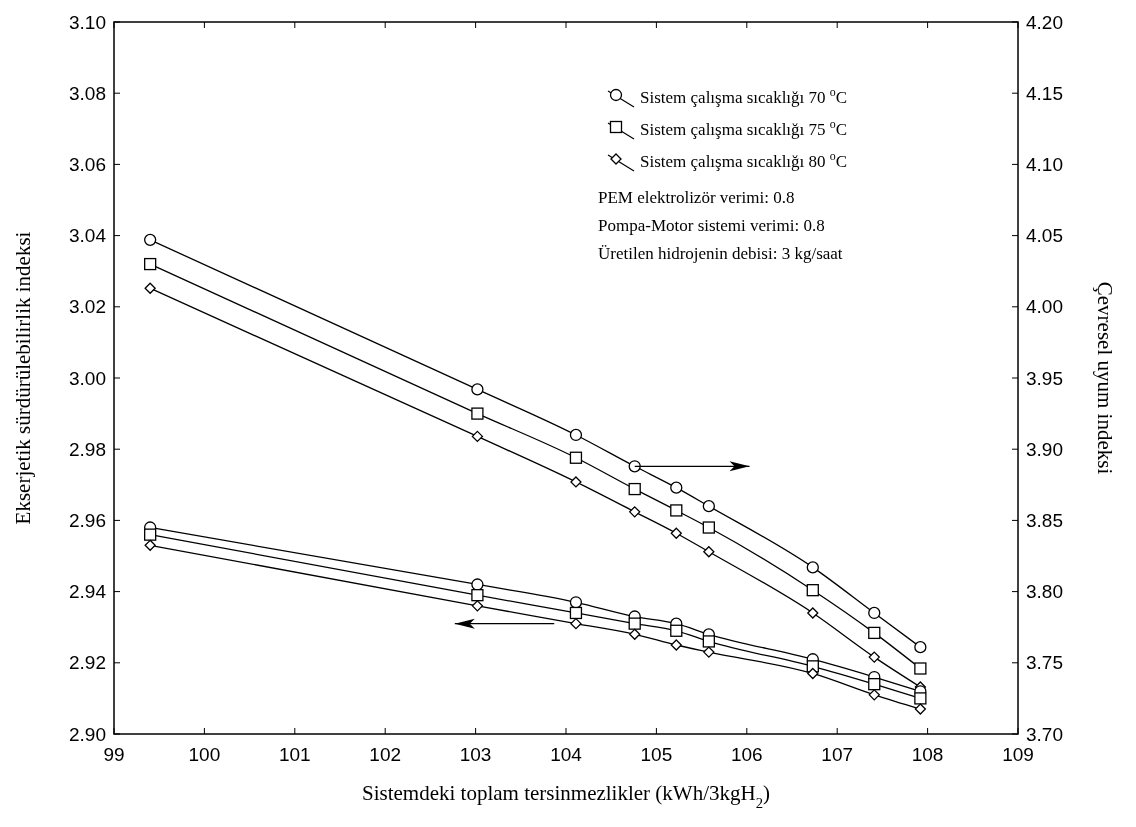 The image size is (1136, 827). I want to click on y2-tick-label: 3.75, so click(1044, 663).